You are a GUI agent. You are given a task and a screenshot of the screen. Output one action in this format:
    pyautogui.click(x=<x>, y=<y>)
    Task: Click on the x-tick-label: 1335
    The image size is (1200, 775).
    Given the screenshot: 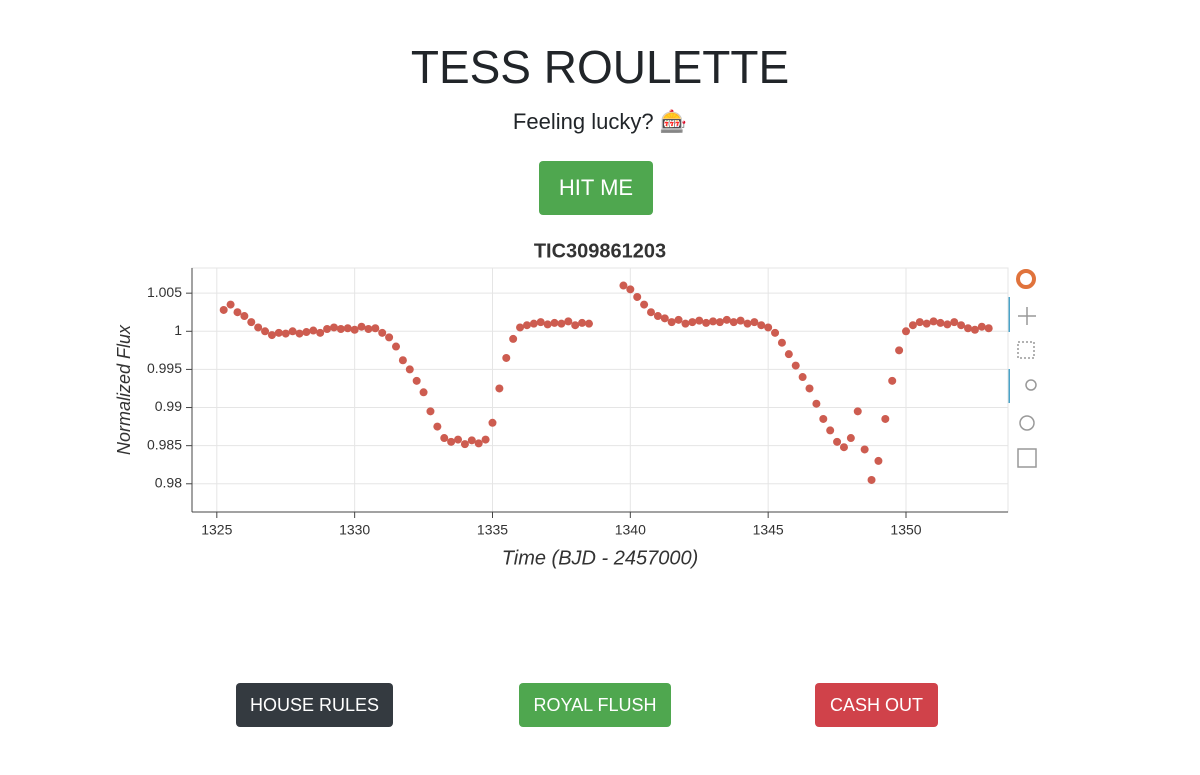 What is the action you would take?
    pyautogui.click(x=492, y=530)
    